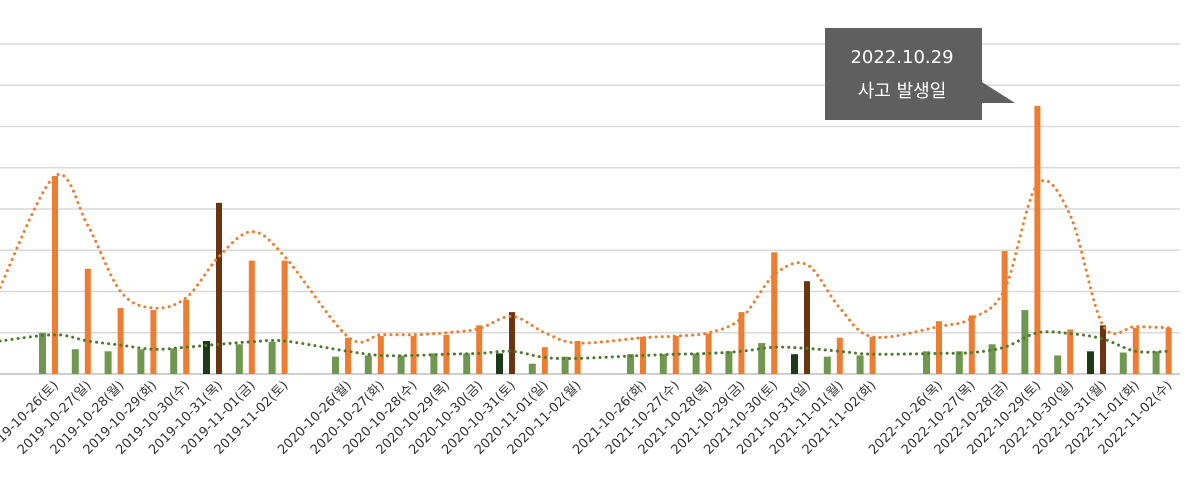 The height and width of the screenshot is (490, 1200). What do you see at coordinates (901, 57) in the screenshot?
I see `callout-date: 2022.10.29` at bounding box center [901, 57].